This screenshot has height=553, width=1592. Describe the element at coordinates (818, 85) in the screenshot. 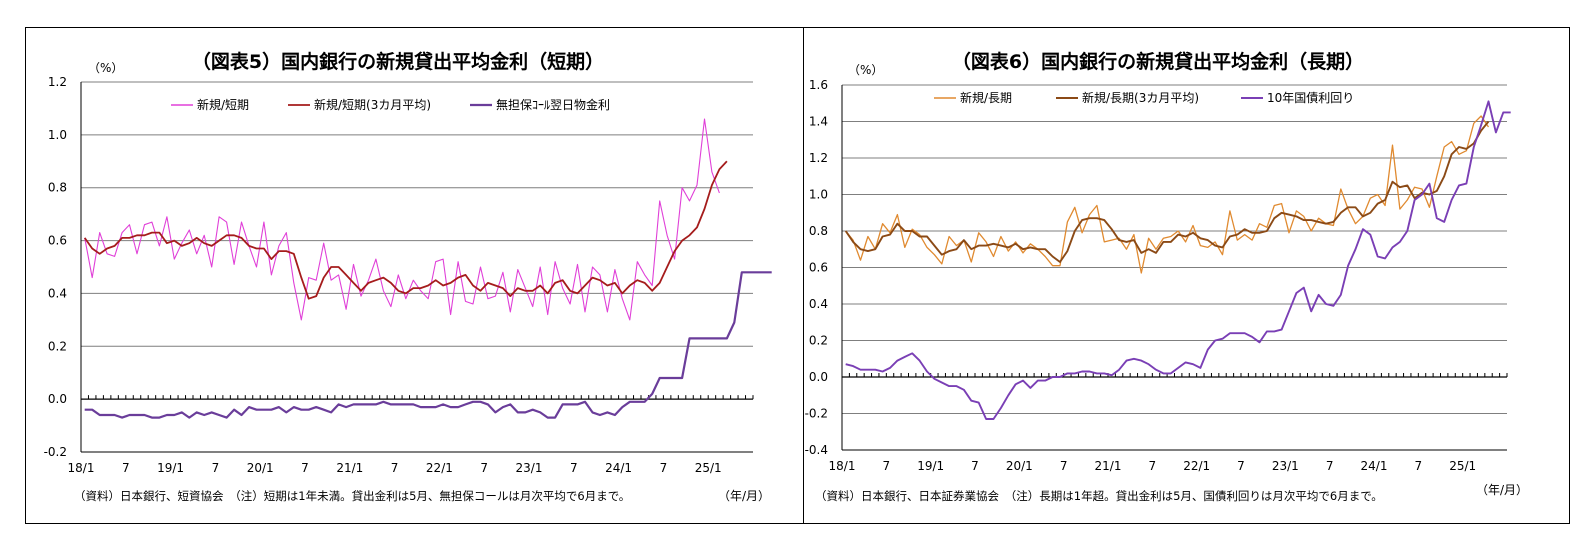

I see `y-tick-label: 1.6` at that location.